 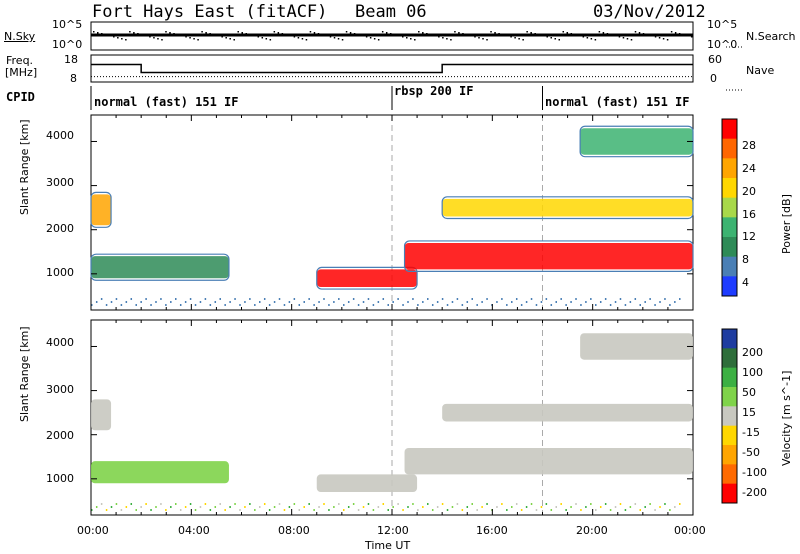 I want to click on power-colorbar-cell, so click(x=729, y=168).